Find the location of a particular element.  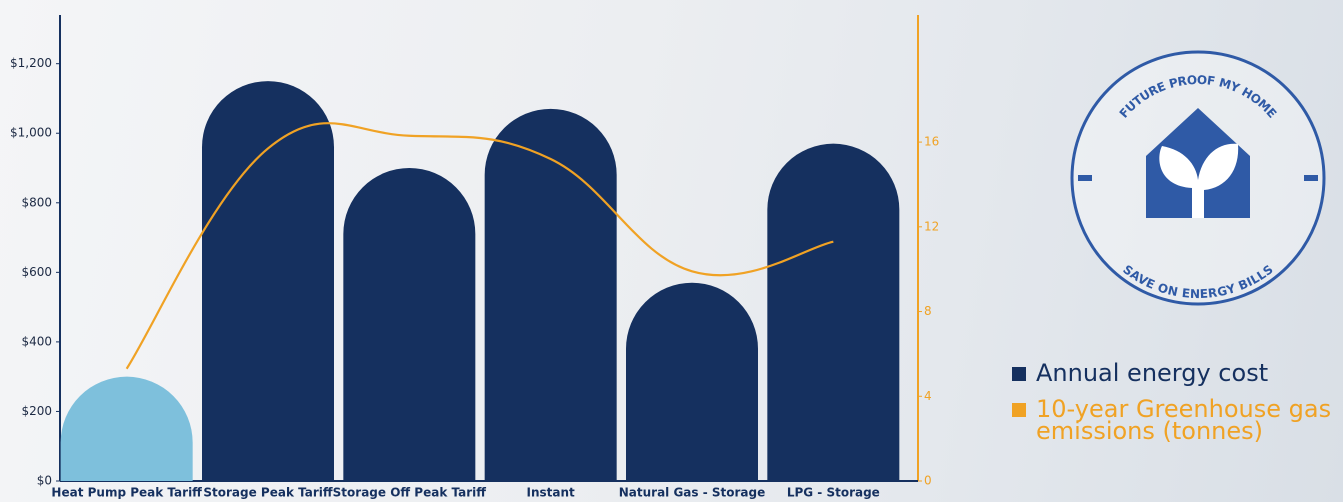

y2-tick-label: 0 is located at coordinates (928, 481).